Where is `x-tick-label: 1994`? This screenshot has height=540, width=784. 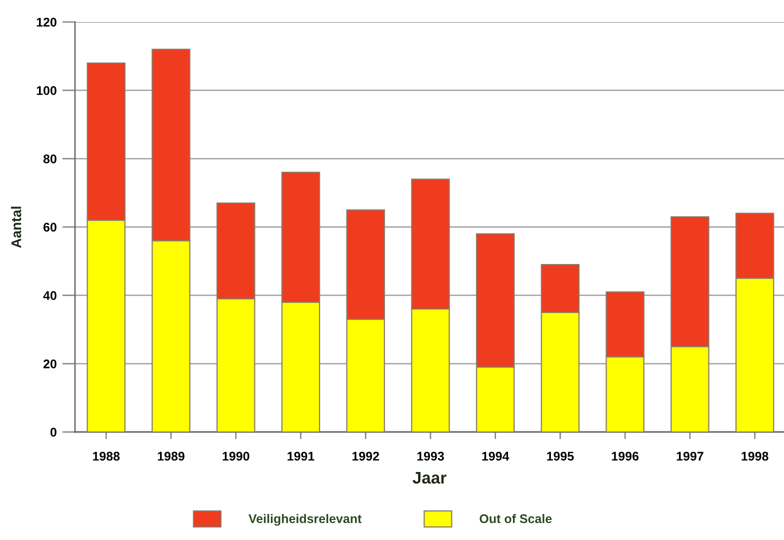 x-tick-label: 1994 is located at coordinates (496, 456).